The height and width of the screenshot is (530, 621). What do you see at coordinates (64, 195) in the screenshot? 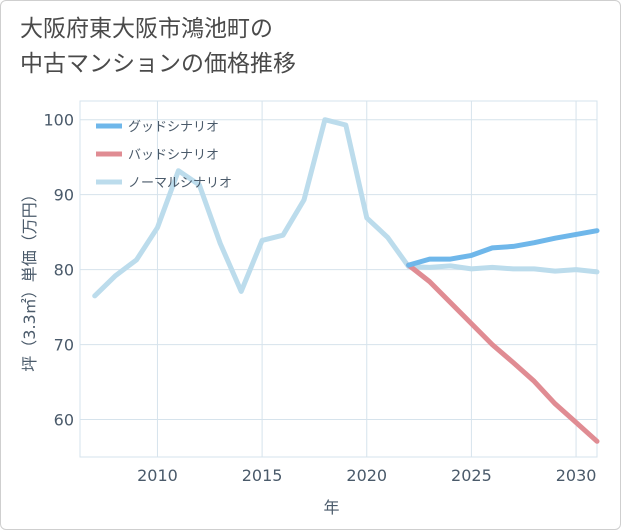
I see `y-tick-label: 90` at bounding box center [64, 195].